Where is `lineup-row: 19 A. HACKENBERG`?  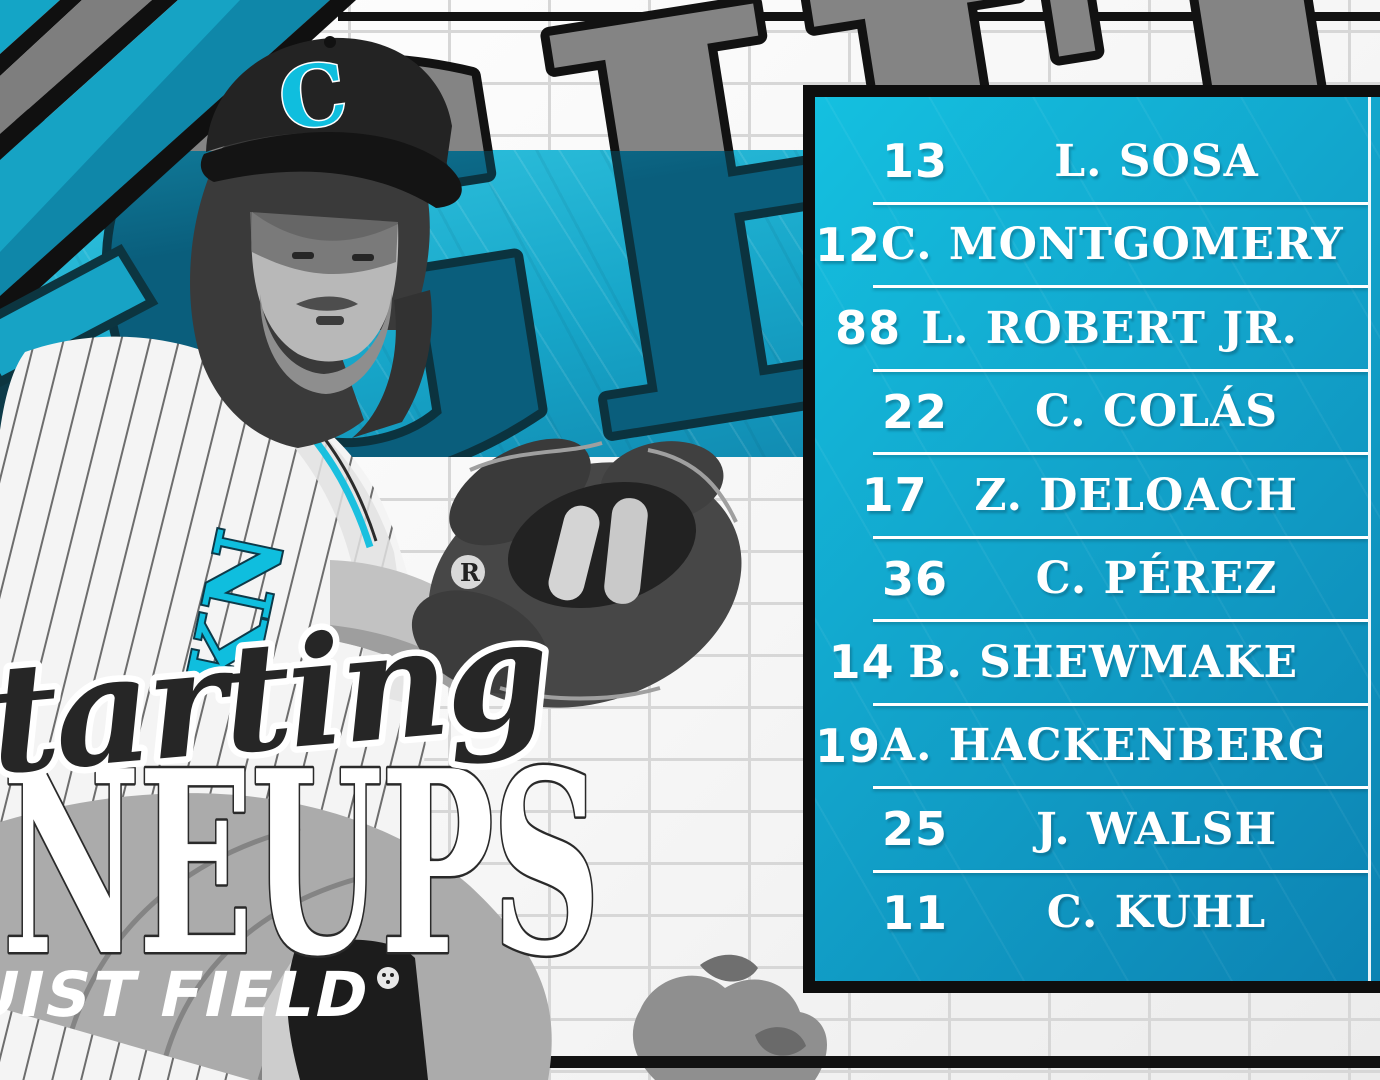 lineup-row: 19 A. HACKENBERG is located at coordinates (1091, 746).